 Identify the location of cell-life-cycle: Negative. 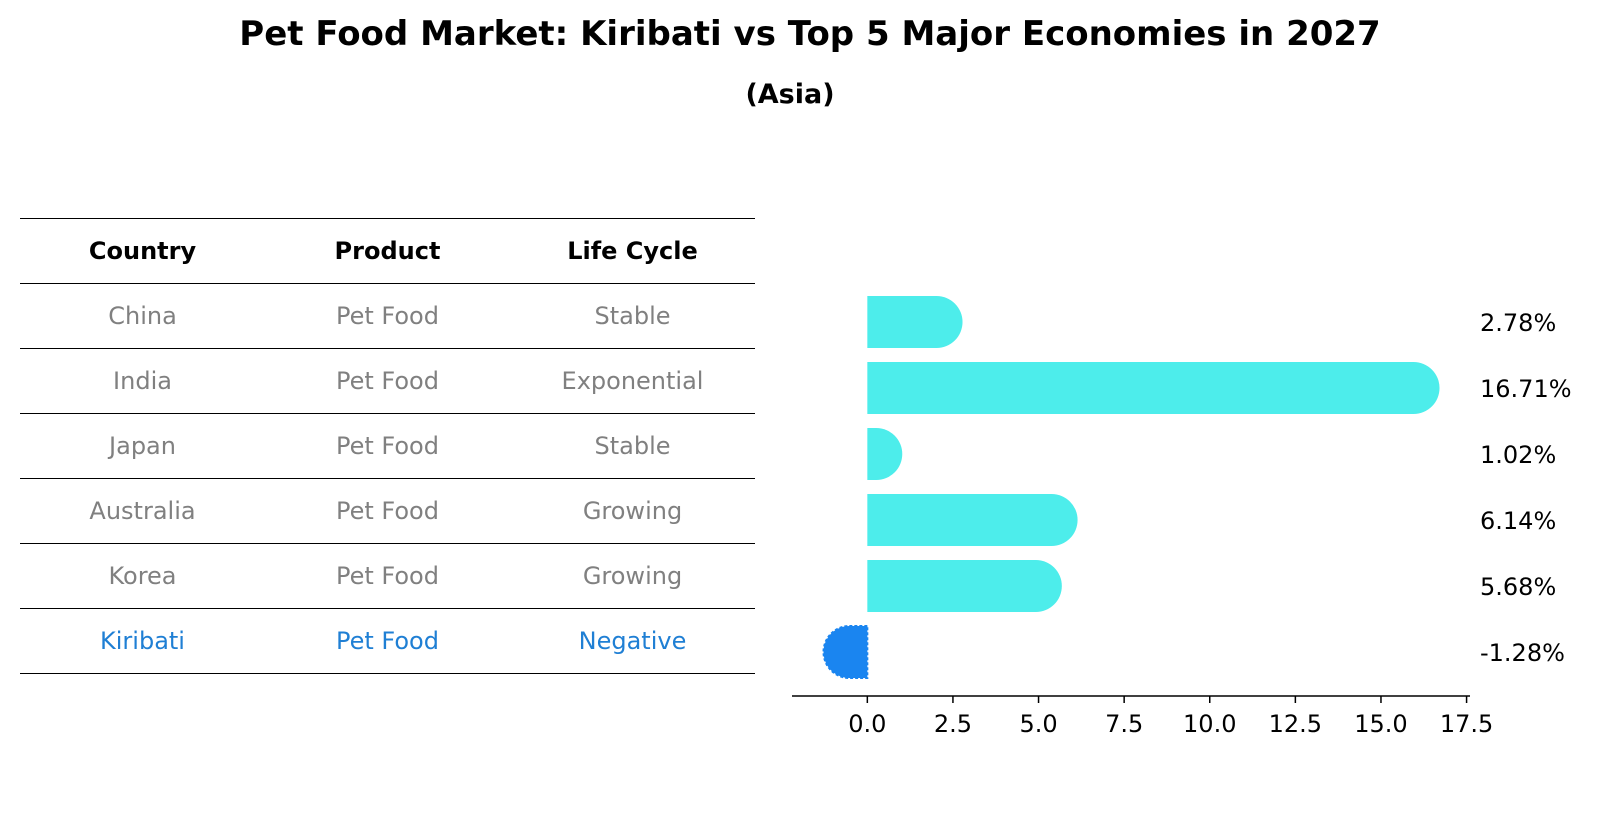
(632, 641).